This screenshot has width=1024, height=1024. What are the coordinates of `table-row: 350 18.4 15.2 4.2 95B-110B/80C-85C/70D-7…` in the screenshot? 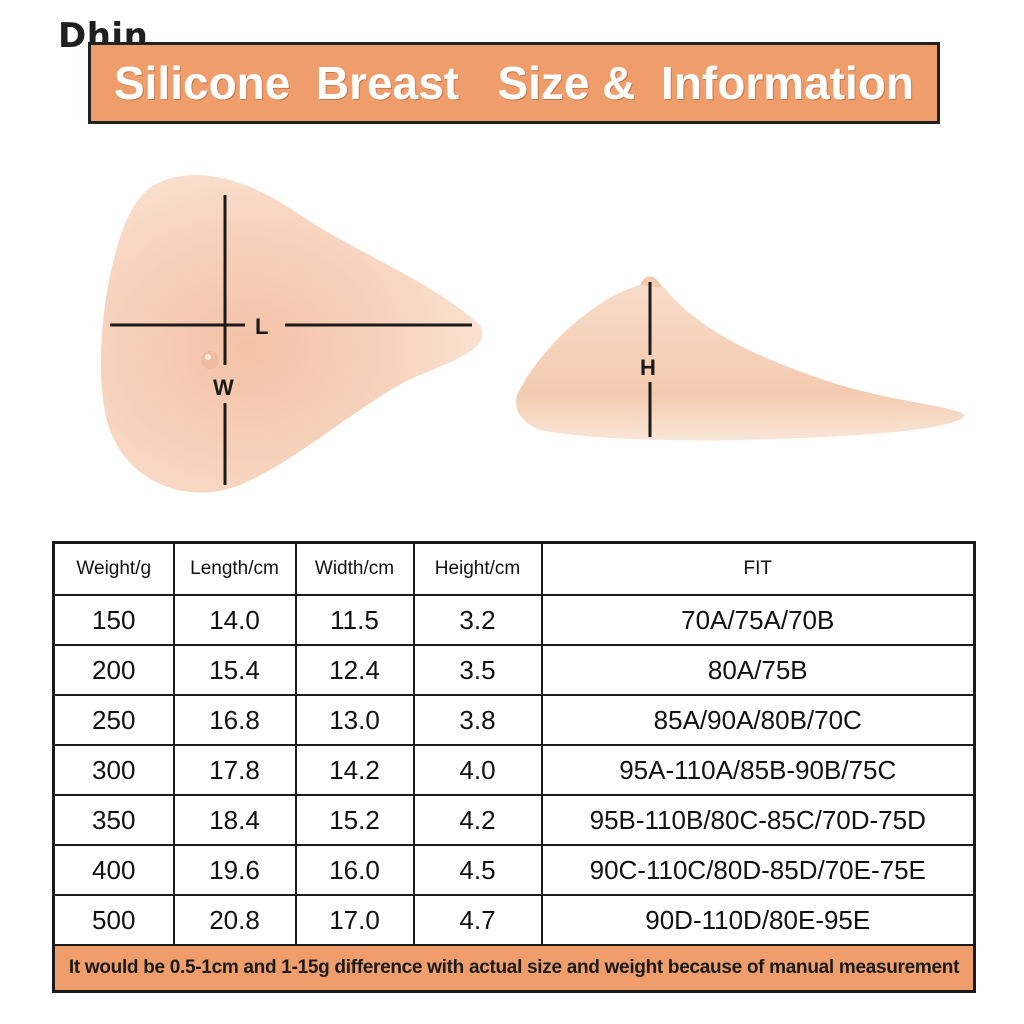 It's located at (514, 820).